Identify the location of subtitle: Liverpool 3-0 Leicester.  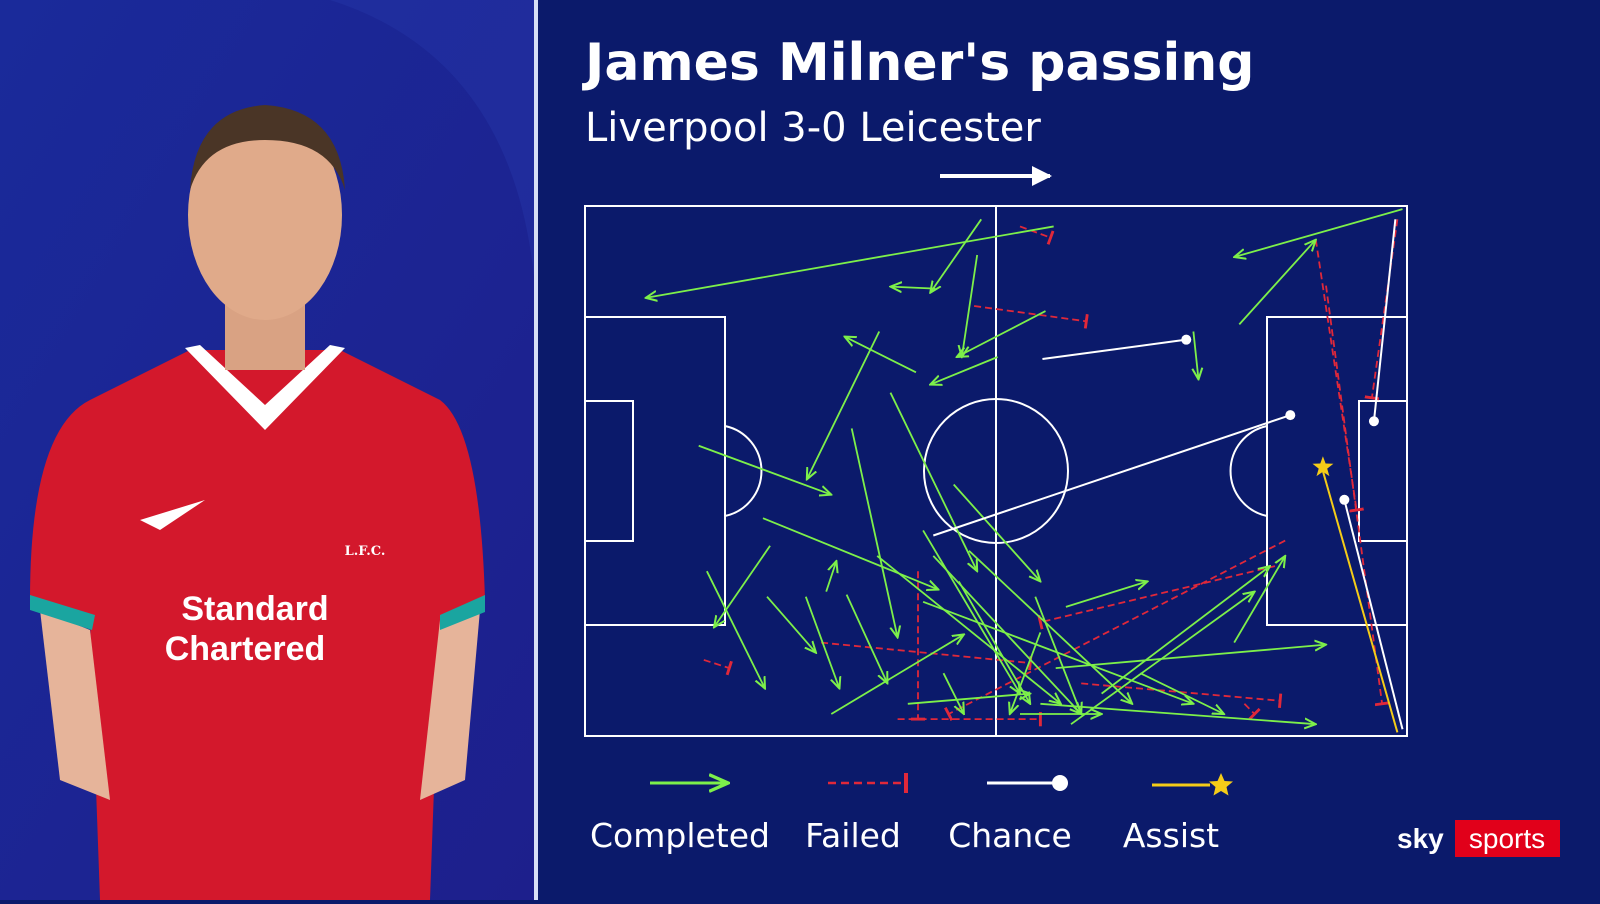
(813, 128).